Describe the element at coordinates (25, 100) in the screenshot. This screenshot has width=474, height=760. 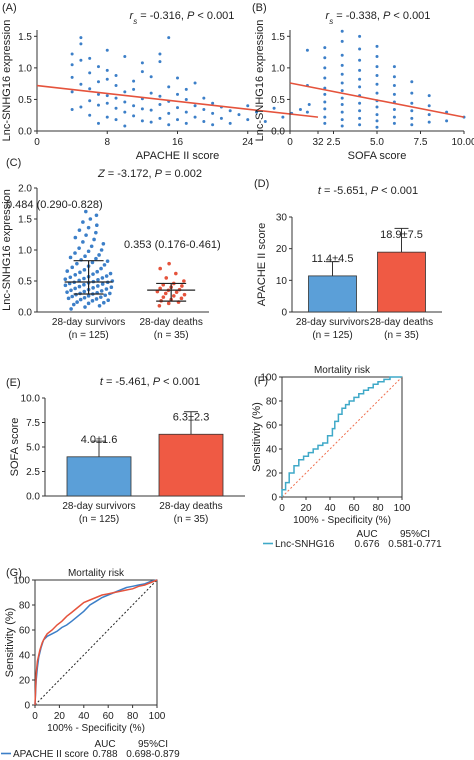
I see `panel-a-ytick-label: 0.5` at that location.